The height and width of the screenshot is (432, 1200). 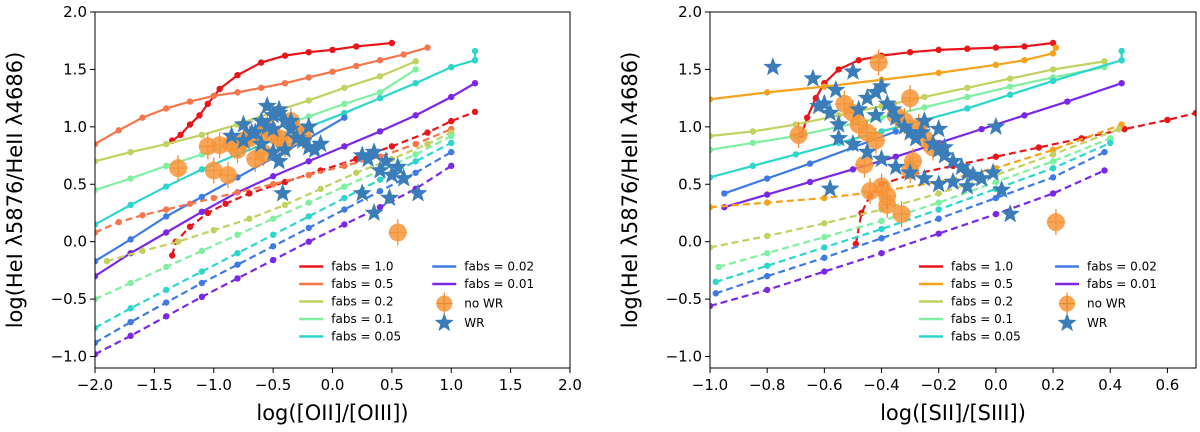 What do you see at coordinates (1082, 322) in the screenshot?
I see `legend-entry: WR` at bounding box center [1082, 322].